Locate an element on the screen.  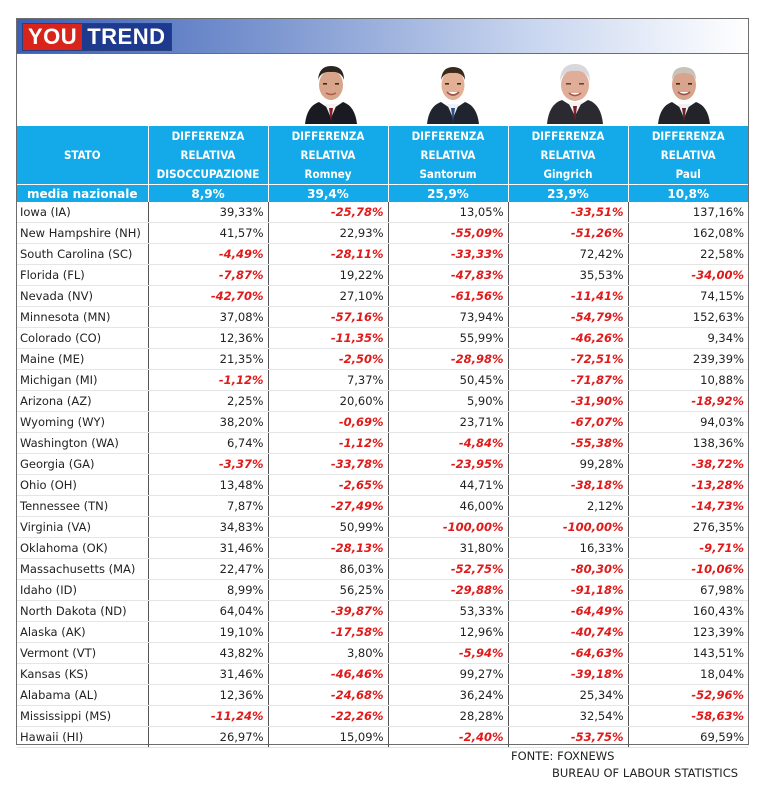
value-cell: -100,00% is located at coordinates (448, 527).